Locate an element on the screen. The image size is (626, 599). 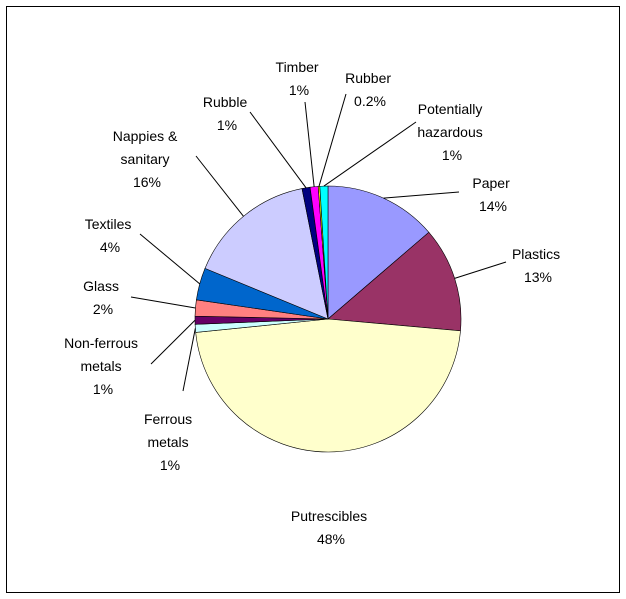
leader-line-timber is located at coordinates (309, 144).